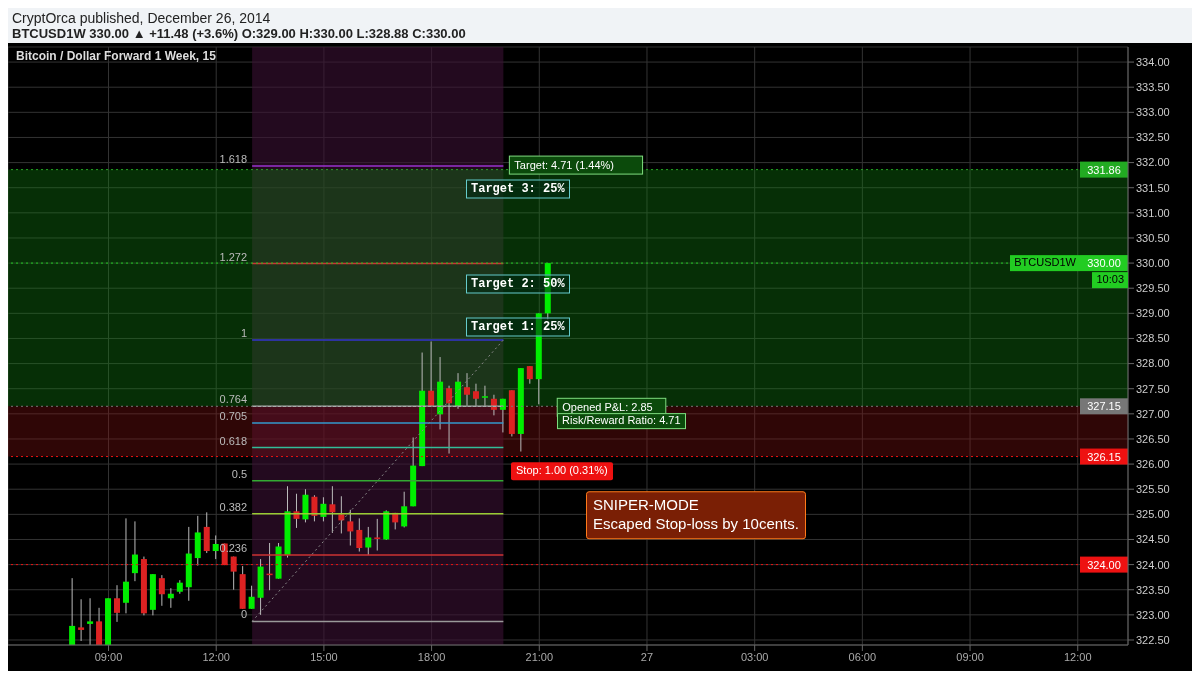 The image size is (1200, 689). I want to click on annotation: 0, so click(244, 614).